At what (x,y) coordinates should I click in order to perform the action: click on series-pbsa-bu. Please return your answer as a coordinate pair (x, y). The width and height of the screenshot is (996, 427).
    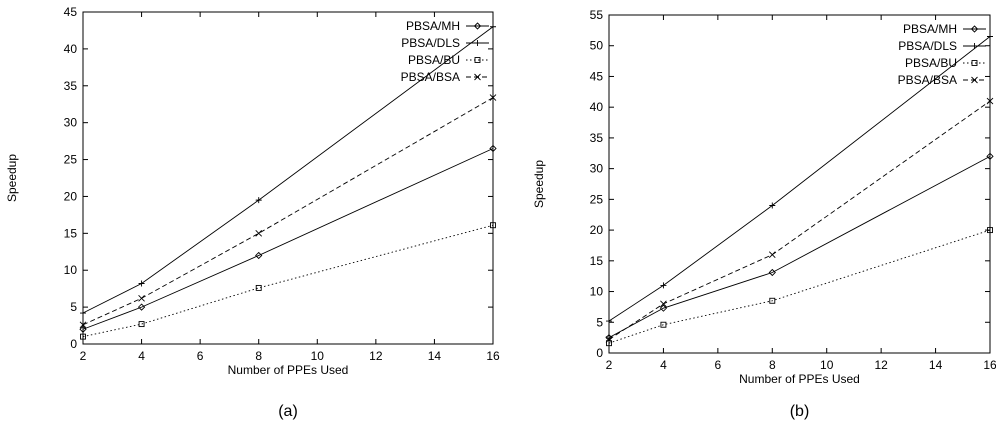
    Looking at the image, I should click on (799, 287).